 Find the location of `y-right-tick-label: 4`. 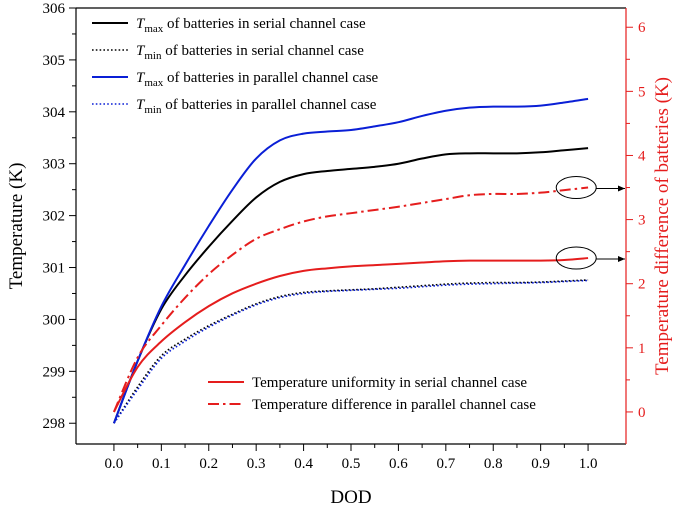

y-right-tick-label: 4 is located at coordinates (642, 156).